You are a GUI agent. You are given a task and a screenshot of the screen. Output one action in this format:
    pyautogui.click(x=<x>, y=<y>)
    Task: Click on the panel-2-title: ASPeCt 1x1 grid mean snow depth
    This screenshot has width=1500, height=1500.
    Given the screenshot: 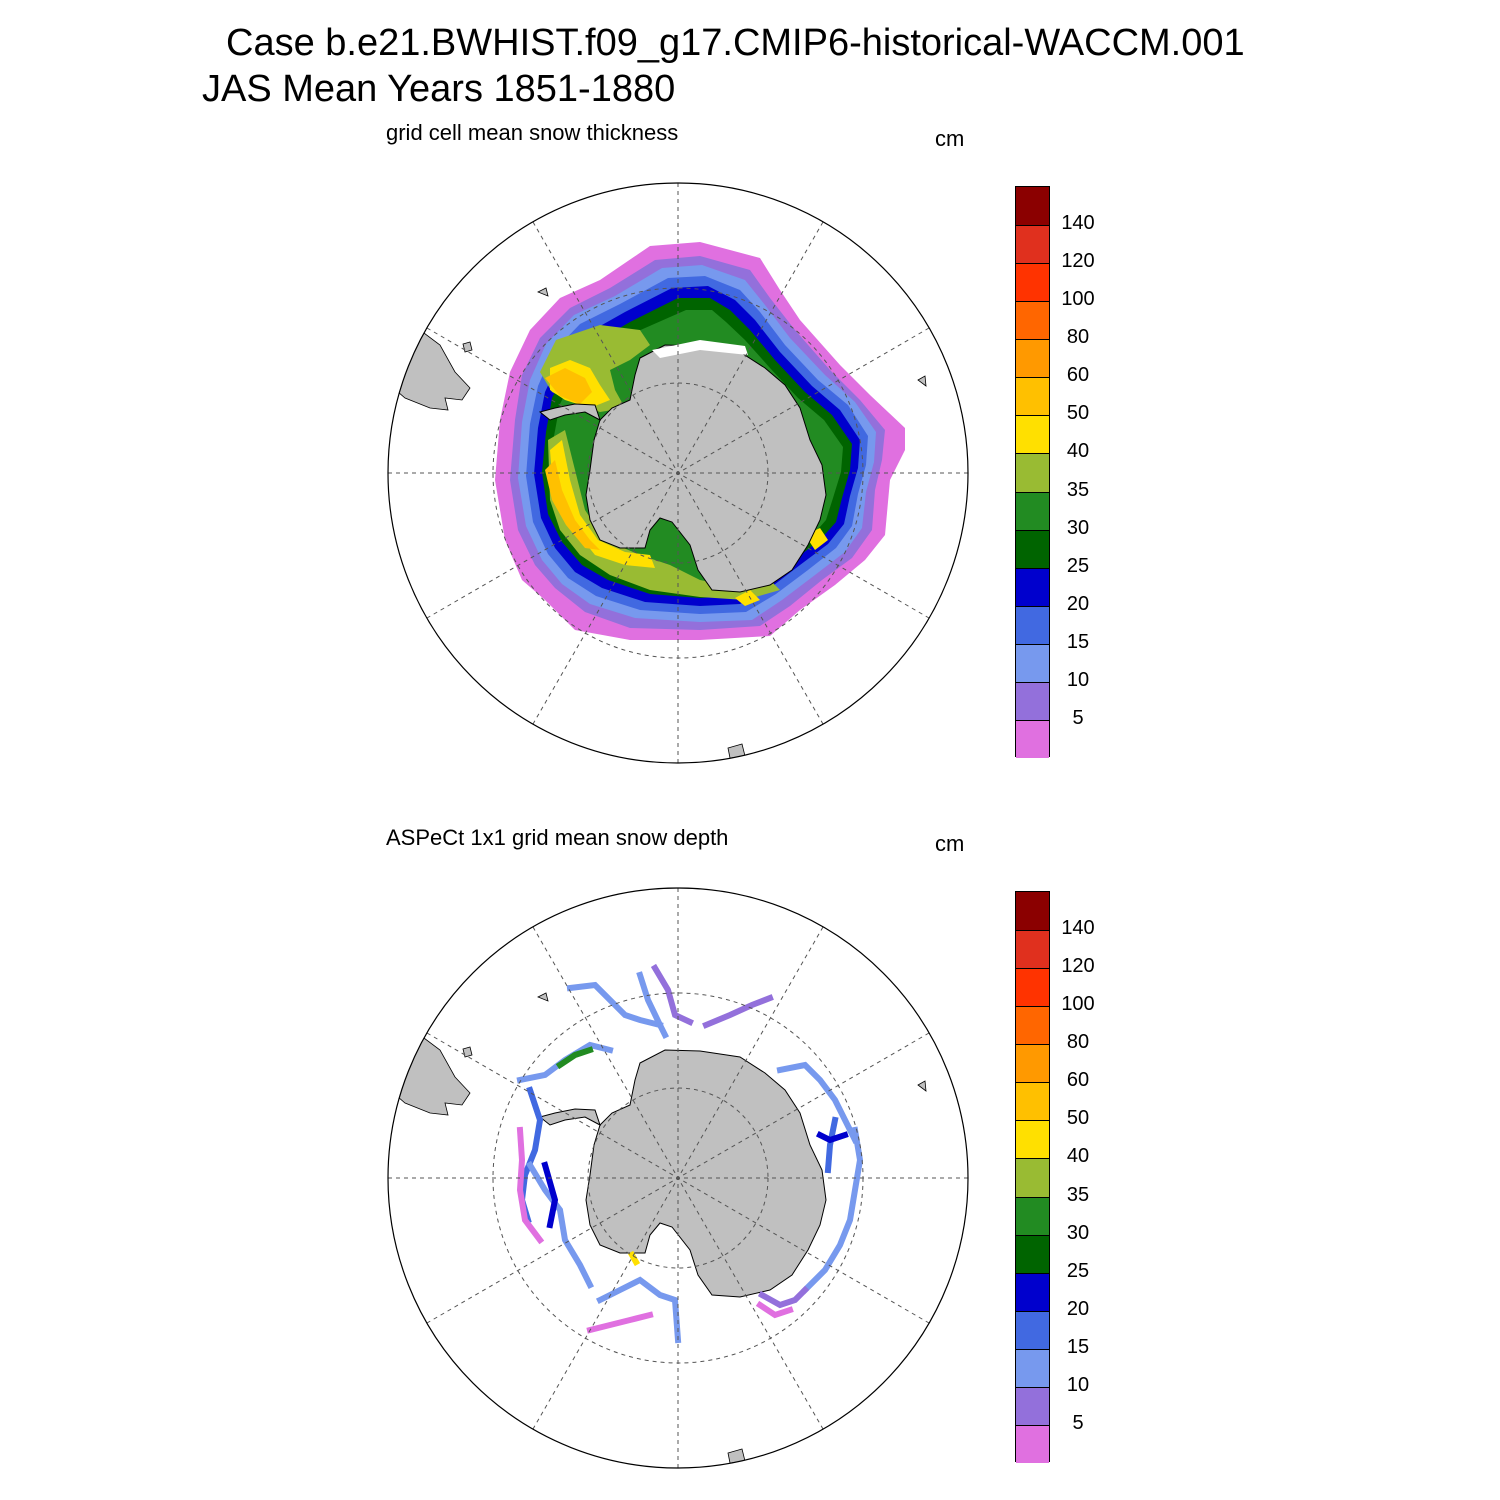 What is the action you would take?
    pyautogui.click(x=557, y=837)
    